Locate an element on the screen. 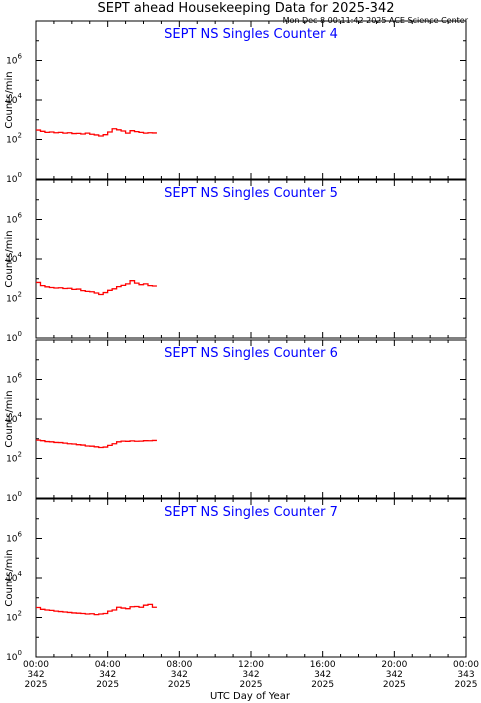 The height and width of the screenshot is (703, 481). x-tick-label-day: 343 is located at coordinates (465, 675).